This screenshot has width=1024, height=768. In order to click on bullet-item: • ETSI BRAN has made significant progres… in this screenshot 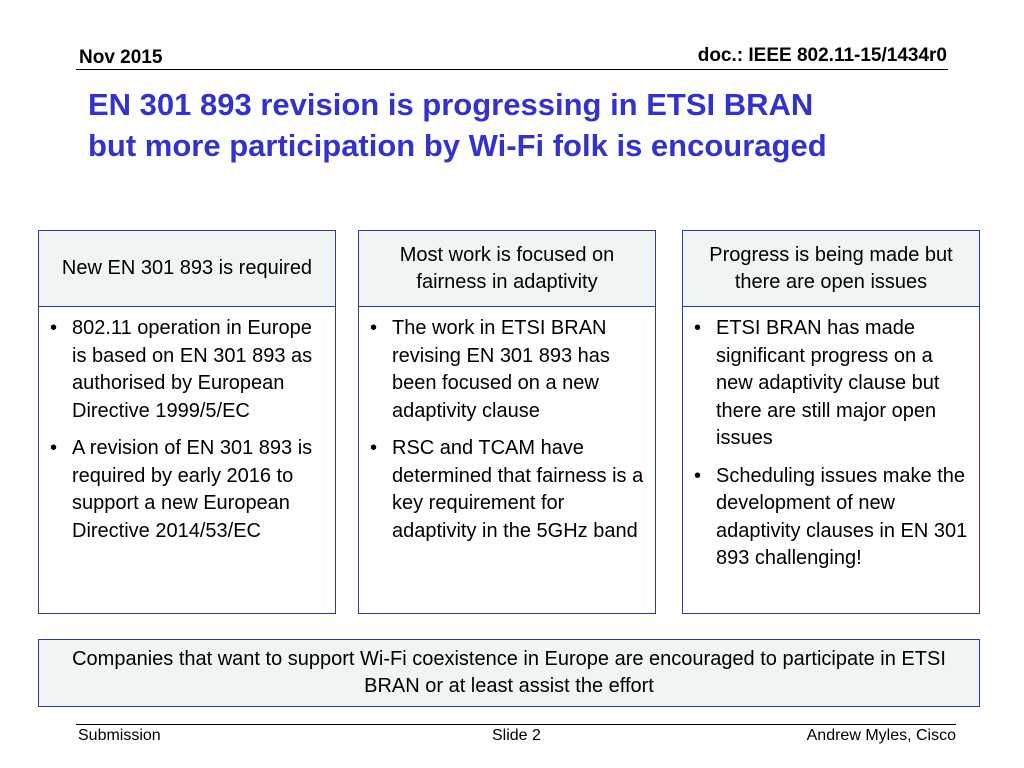, I will do `click(830, 384)`.